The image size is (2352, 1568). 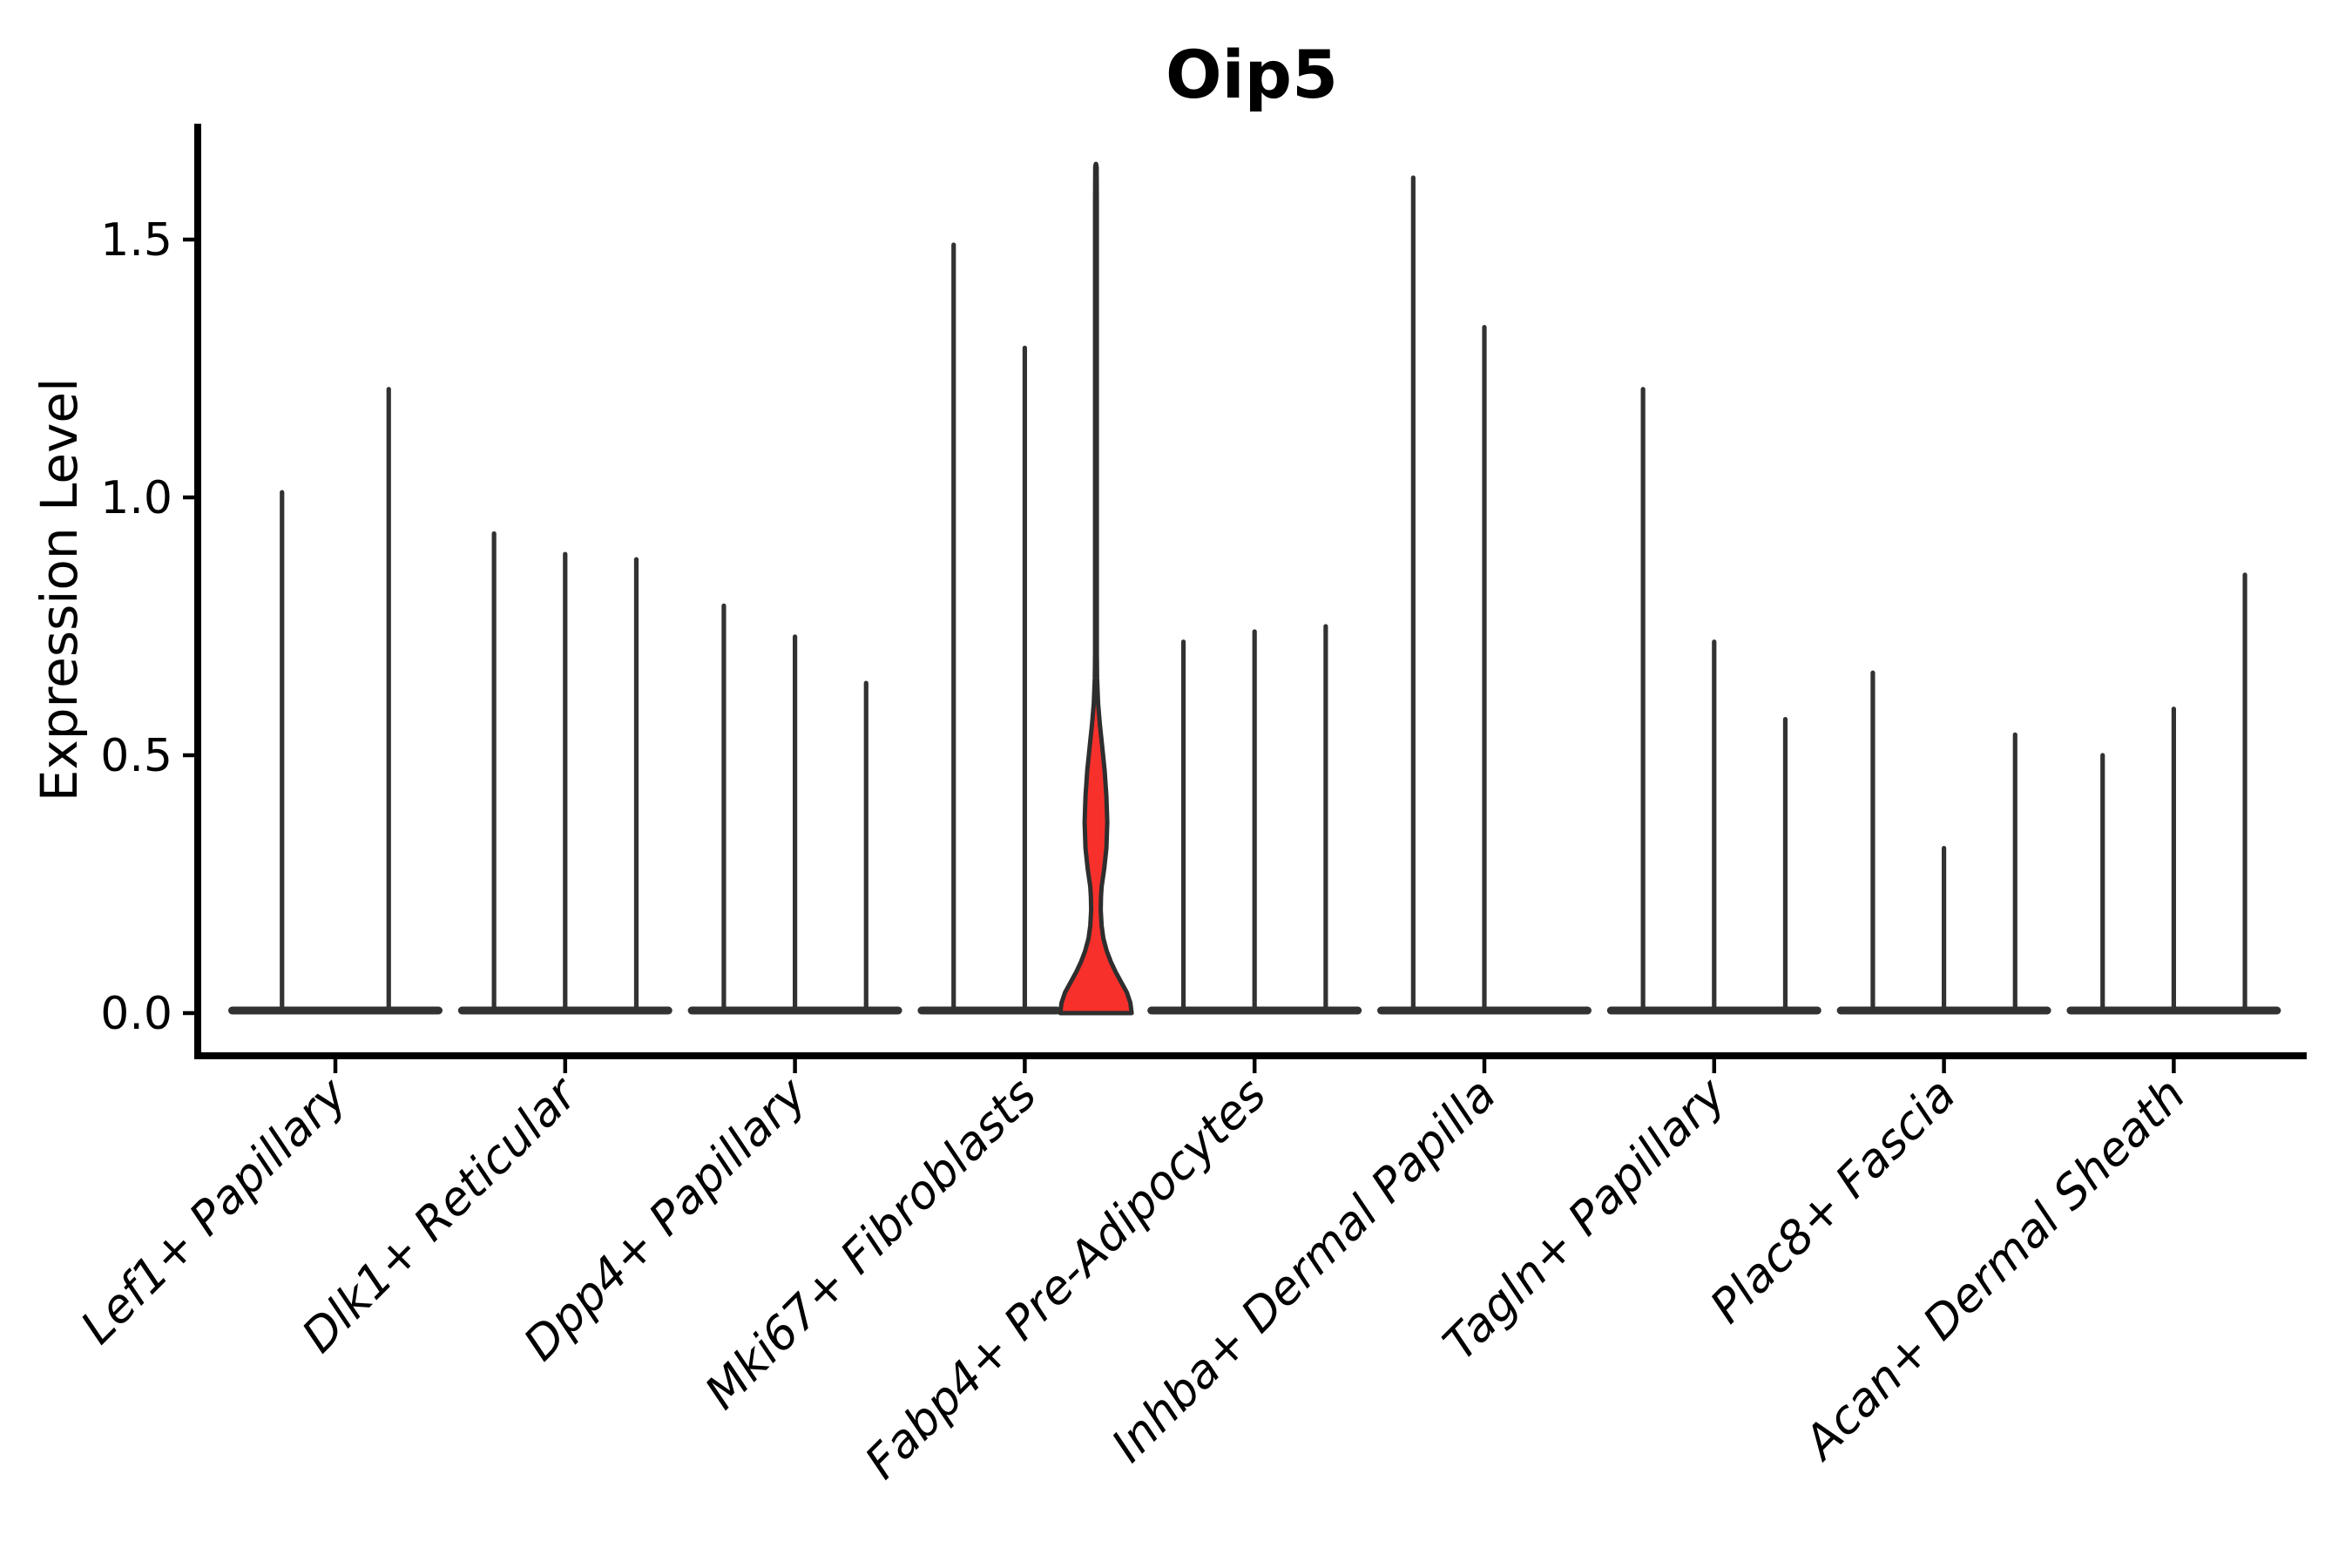 What do you see at coordinates (1096, 588) in the screenshot?
I see `highlighted-violin` at bounding box center [1096, 588].